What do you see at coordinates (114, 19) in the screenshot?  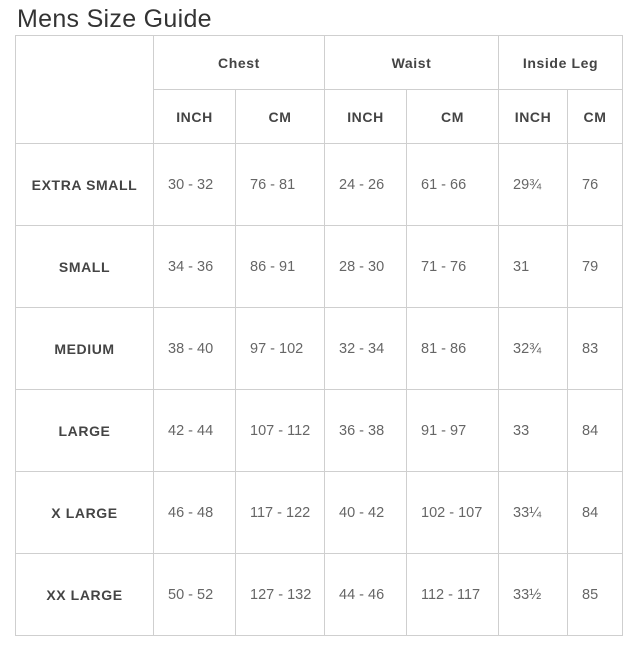 I see `page-title: Mens Size Guide` at bounding box center [114, 19].